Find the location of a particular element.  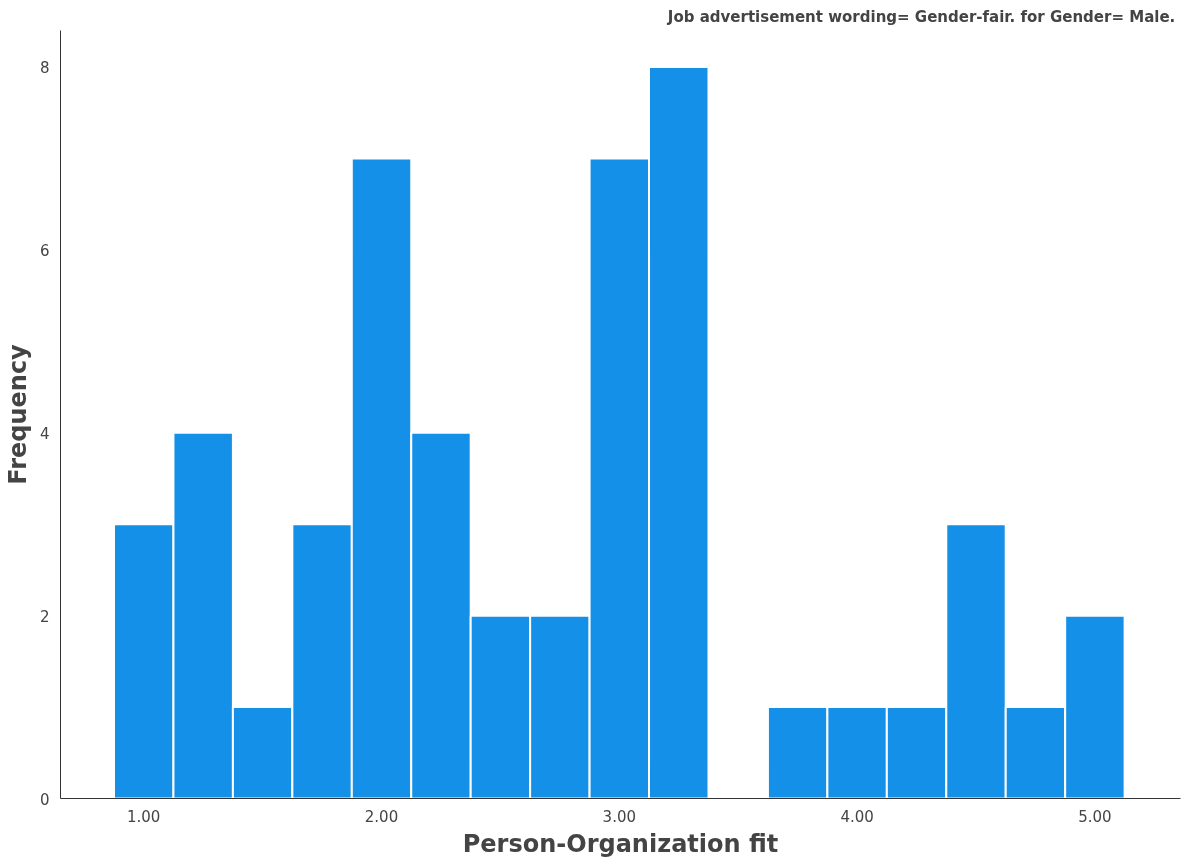

x-tick-label: 3.00 is located at coordinates (619, 816).